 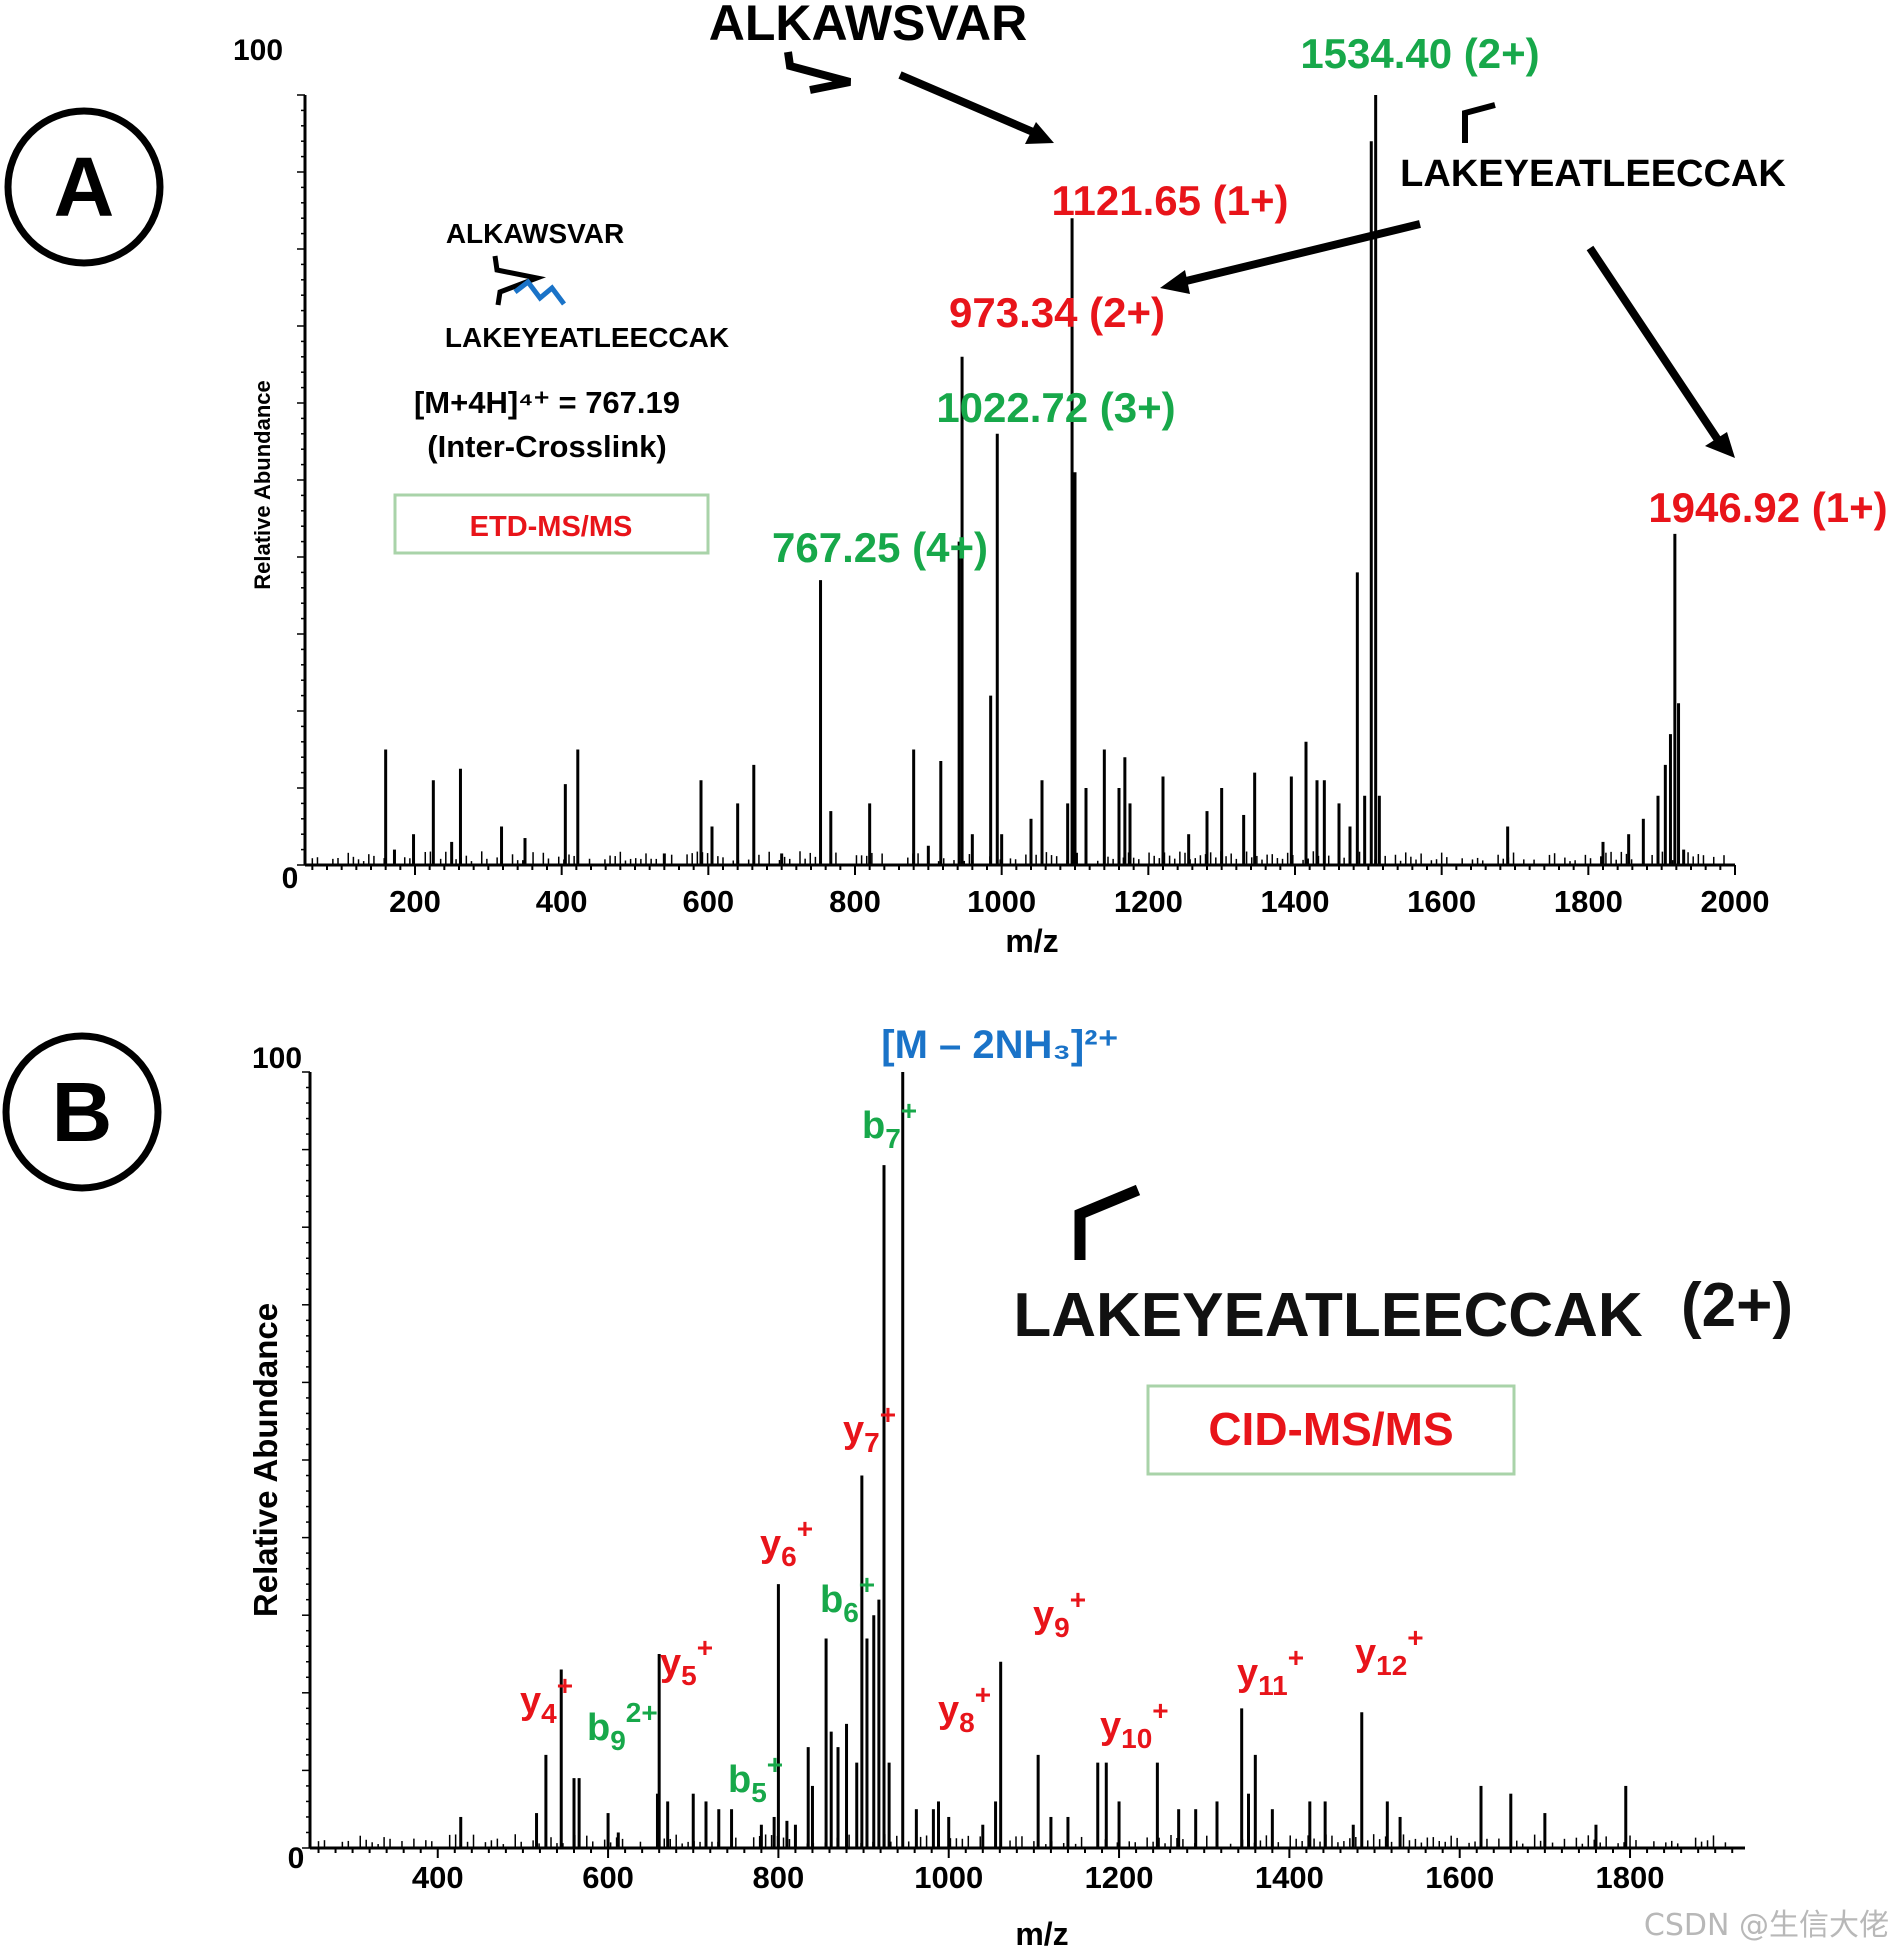 What do you see at coordinates (1041, 1933) in the screenshot?
I see `panel-b-x-label: m/z` at bounding box center [1041, 1933].